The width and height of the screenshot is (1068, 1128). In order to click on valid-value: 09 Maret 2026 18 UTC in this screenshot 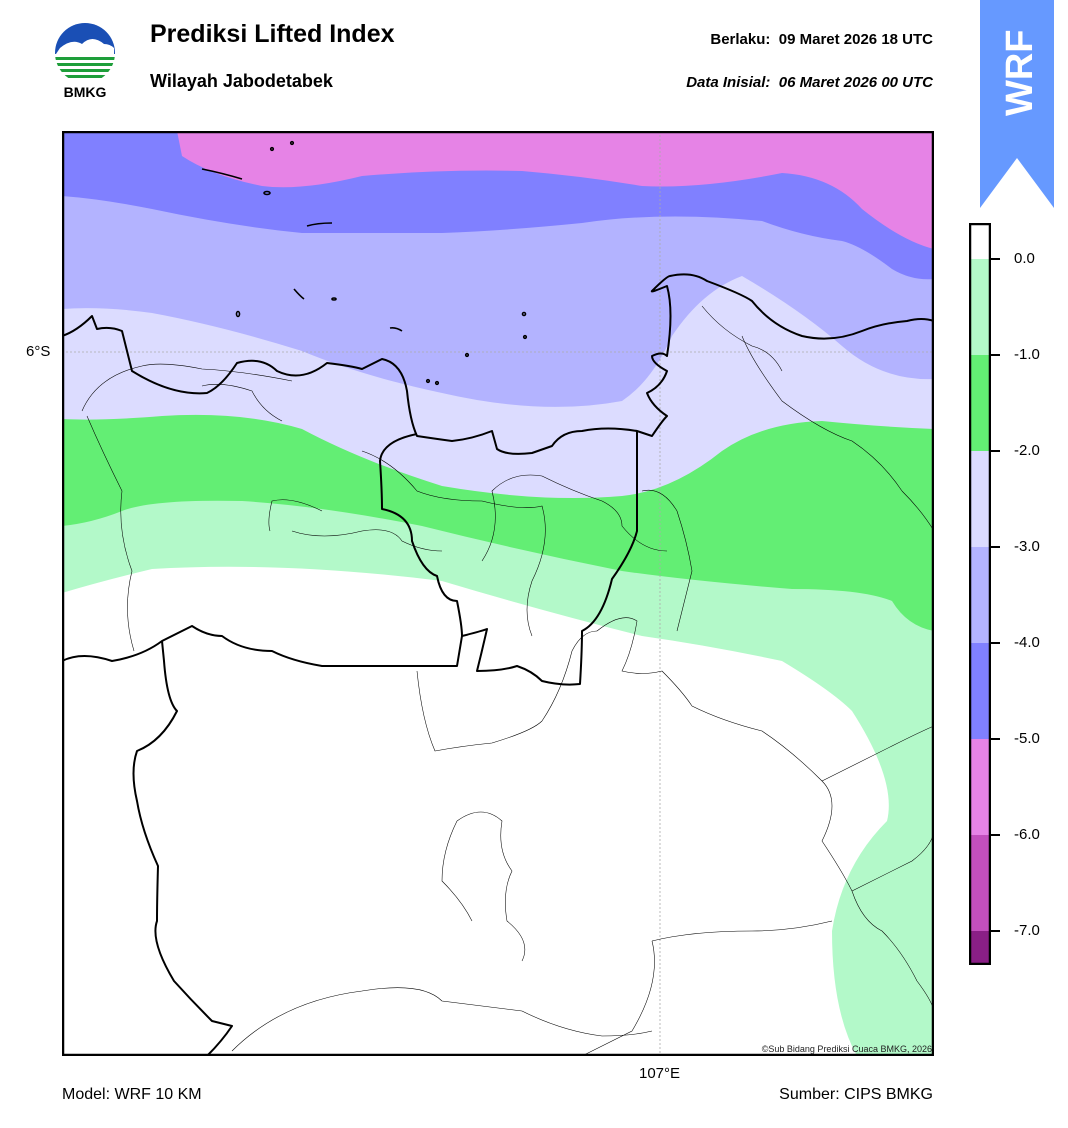, I will do `click(855, 39)`.